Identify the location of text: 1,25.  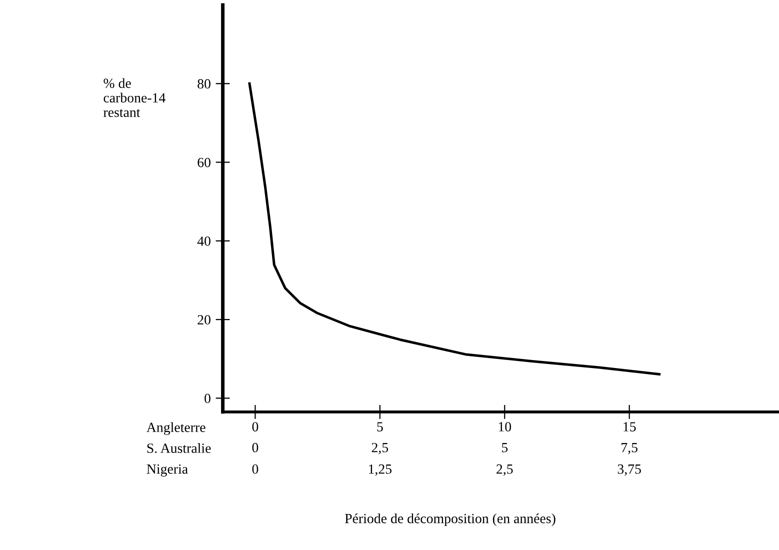
(380, 470).